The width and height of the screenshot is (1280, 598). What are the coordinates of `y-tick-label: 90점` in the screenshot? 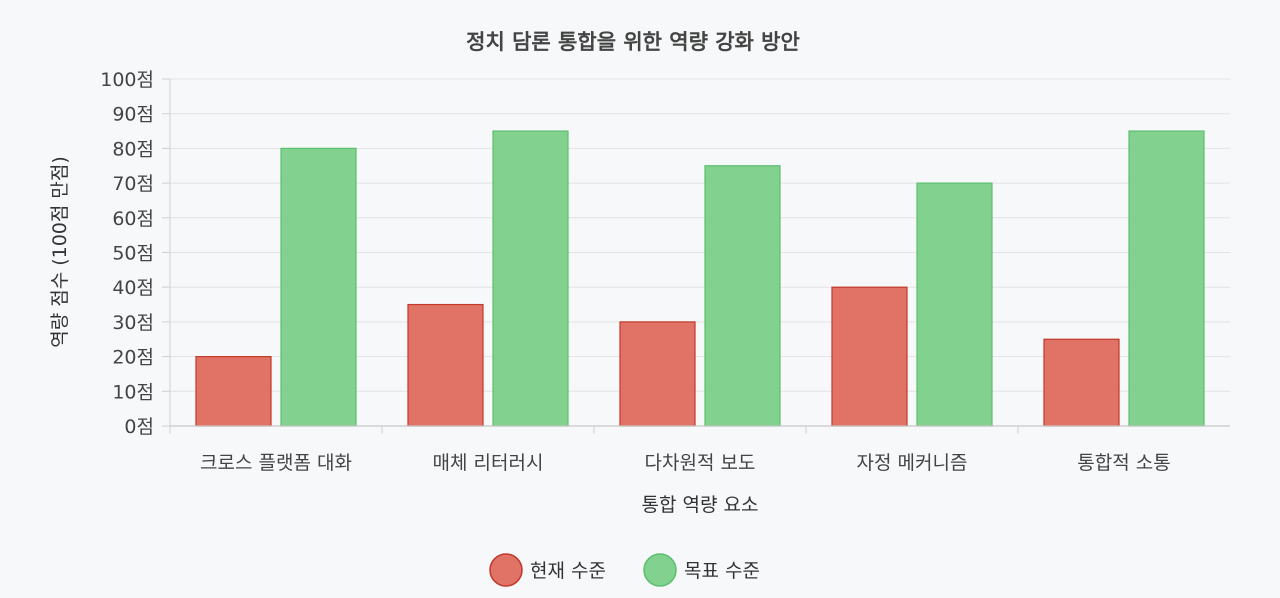 It's located at (133, 115).